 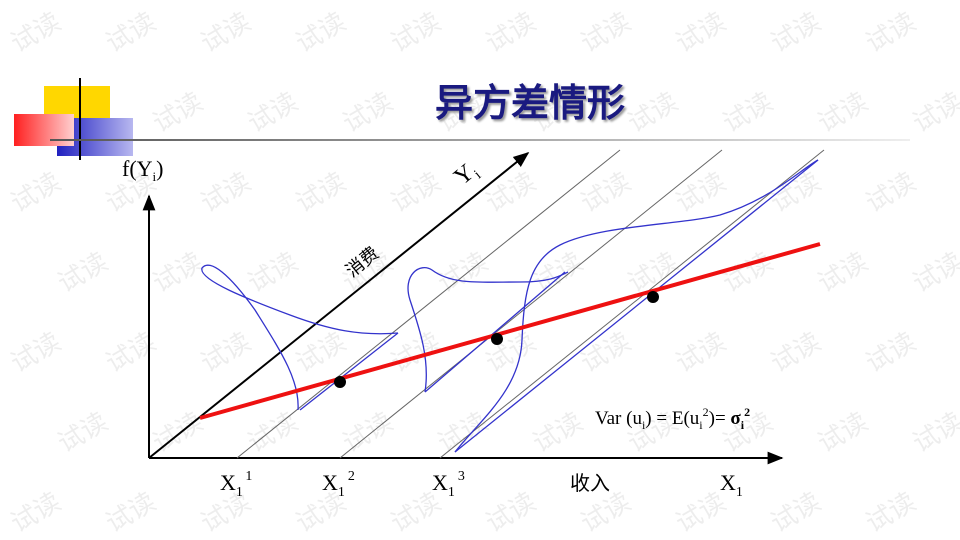 What do you see at coordinates (466, 175) in the screenshot?
I see `diagonal-label: Yi` at bounding box center [466, 175].